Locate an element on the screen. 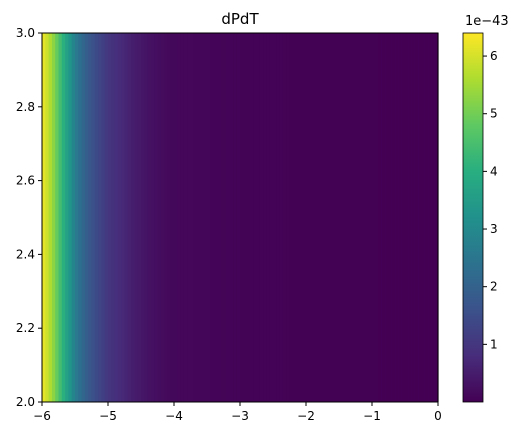 Image resolution: width=510 pixels, height=435 pixels. colorbar-tick-label: 6 is located at coordinates (494, 56).